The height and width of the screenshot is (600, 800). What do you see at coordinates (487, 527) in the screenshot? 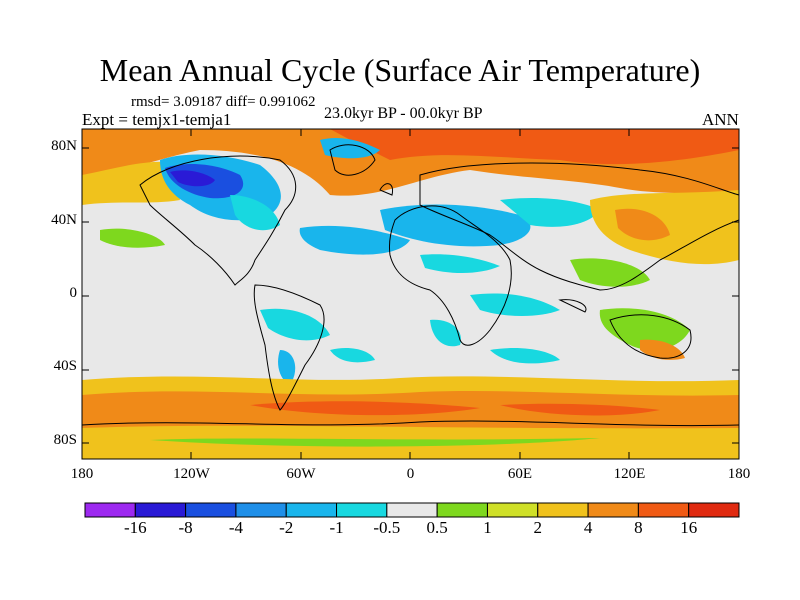
I see `colorbar-tick-label: 1` at bounding box center [487, 527].